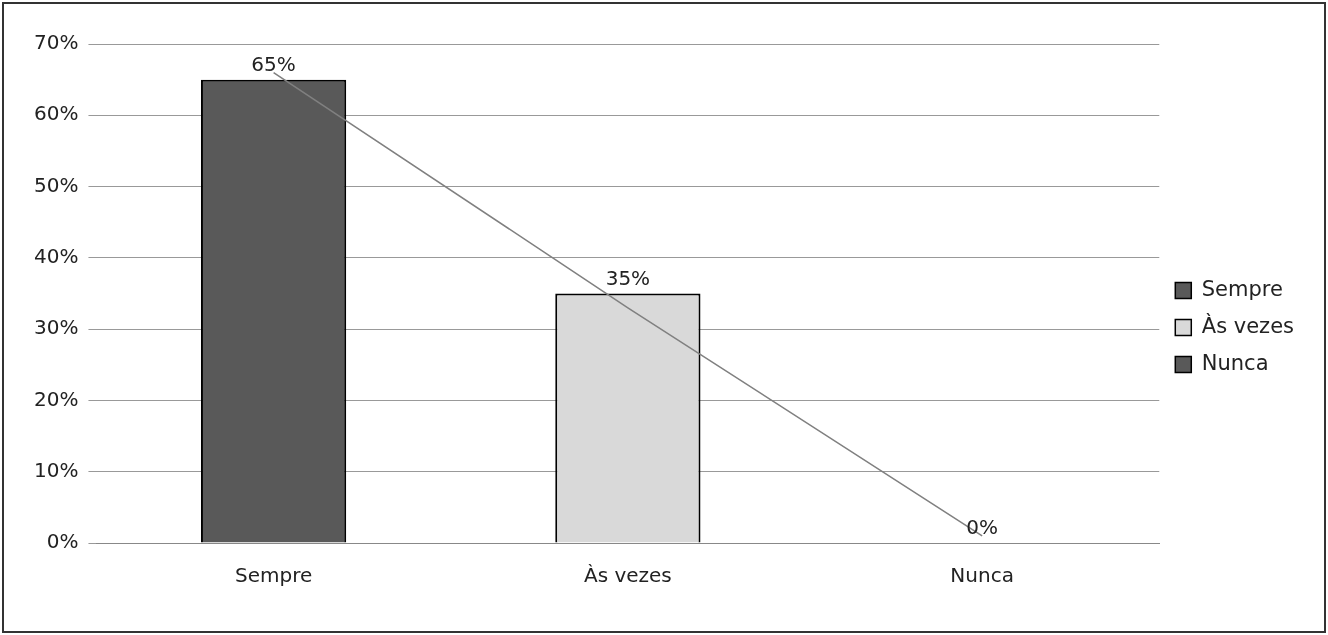  Describe the element at coordinates (1235, 362) in the screenshot. I see `legend-label: Nunca` at that location.